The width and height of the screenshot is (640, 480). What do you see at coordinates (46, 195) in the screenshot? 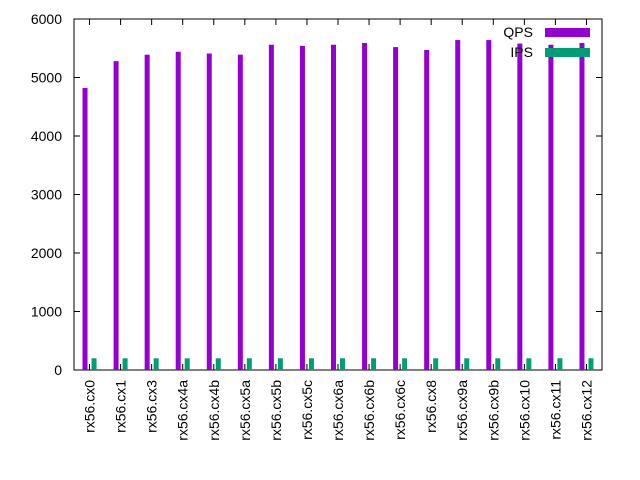
I see `y-tick-label: 3000` at bounding box center [46, 195].